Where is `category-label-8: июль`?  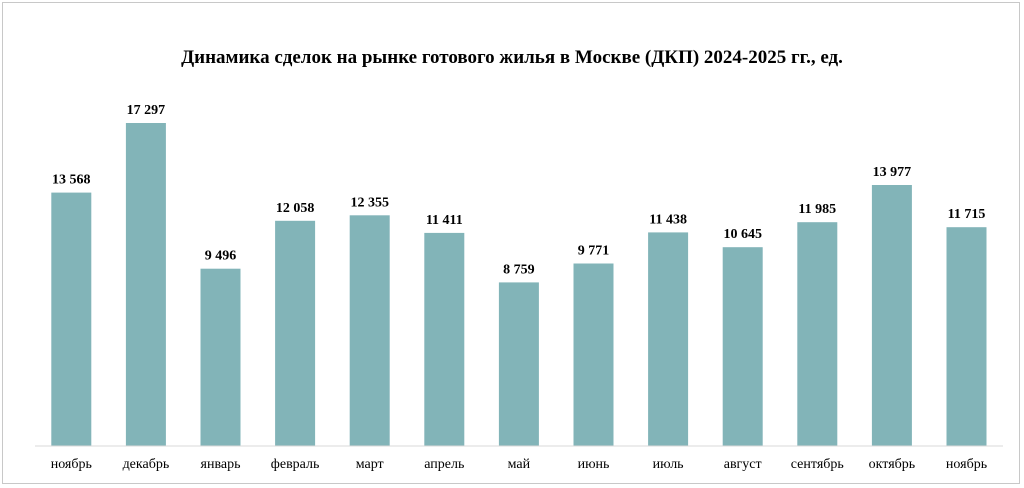
category-label-8: июль is located at coordinates (668, 464).